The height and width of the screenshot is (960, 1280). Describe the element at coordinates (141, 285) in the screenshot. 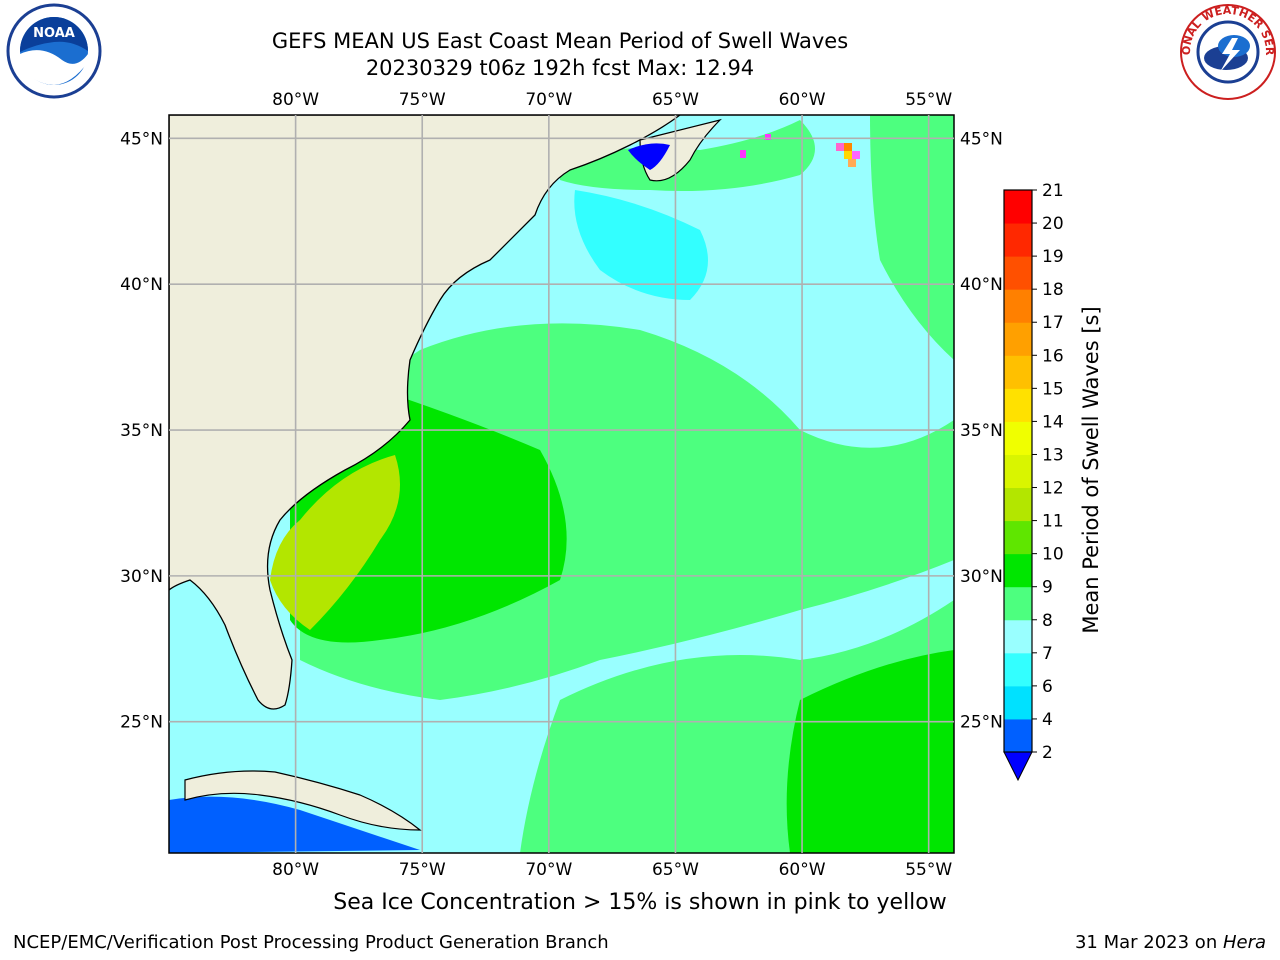

I see `lat-label-left: 40°N` at that location.